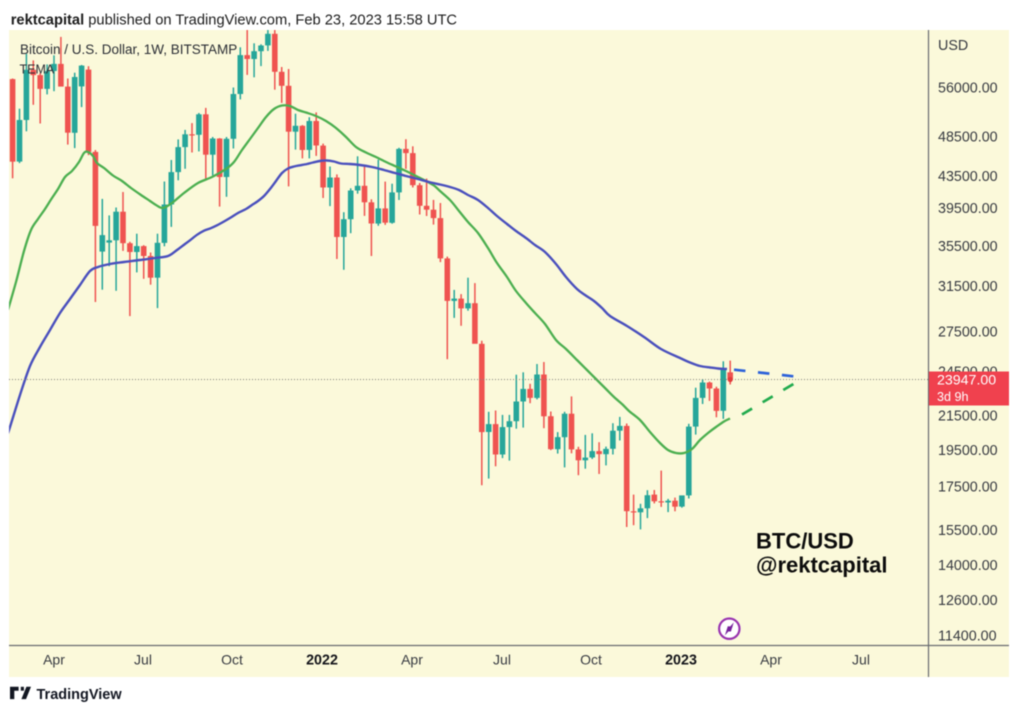 This screenshot has height=713, width=1024. I want to click on svg-text: 35500.00, so click(968, 247).